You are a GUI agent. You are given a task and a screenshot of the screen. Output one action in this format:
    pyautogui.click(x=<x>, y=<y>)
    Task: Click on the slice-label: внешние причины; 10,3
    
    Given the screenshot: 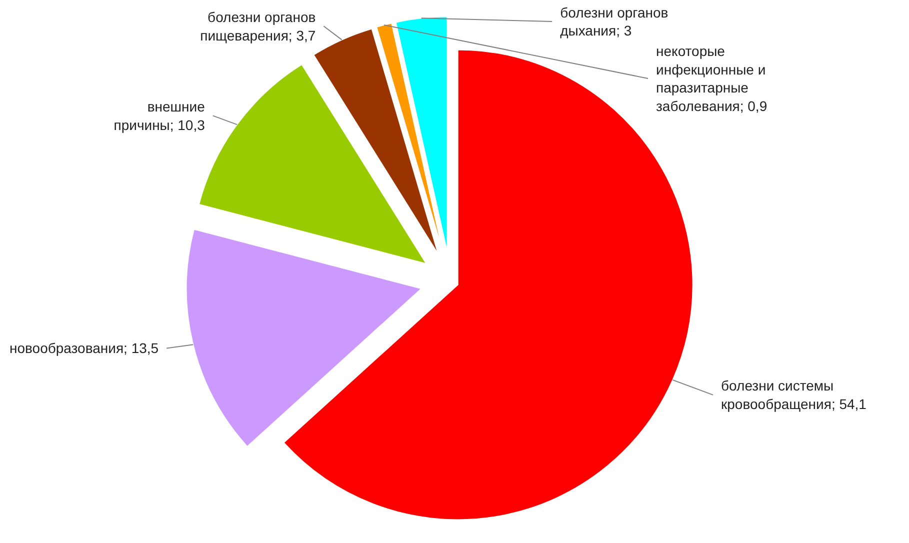 What is the action you would take?
    pyautogui.click(x=160, y=115)
    